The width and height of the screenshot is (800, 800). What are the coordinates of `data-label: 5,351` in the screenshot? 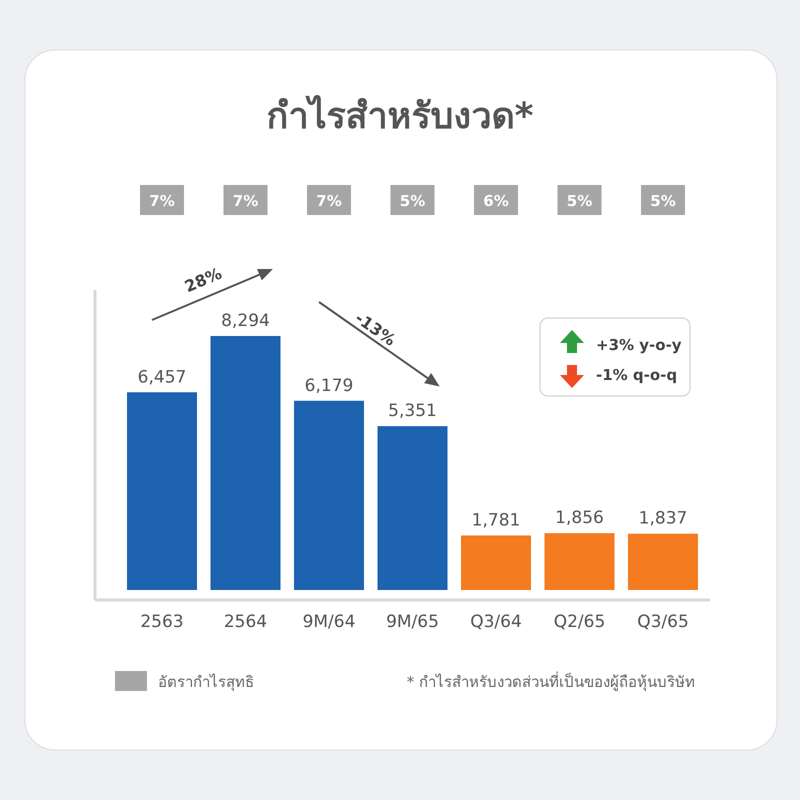 It's located at (412, 411).